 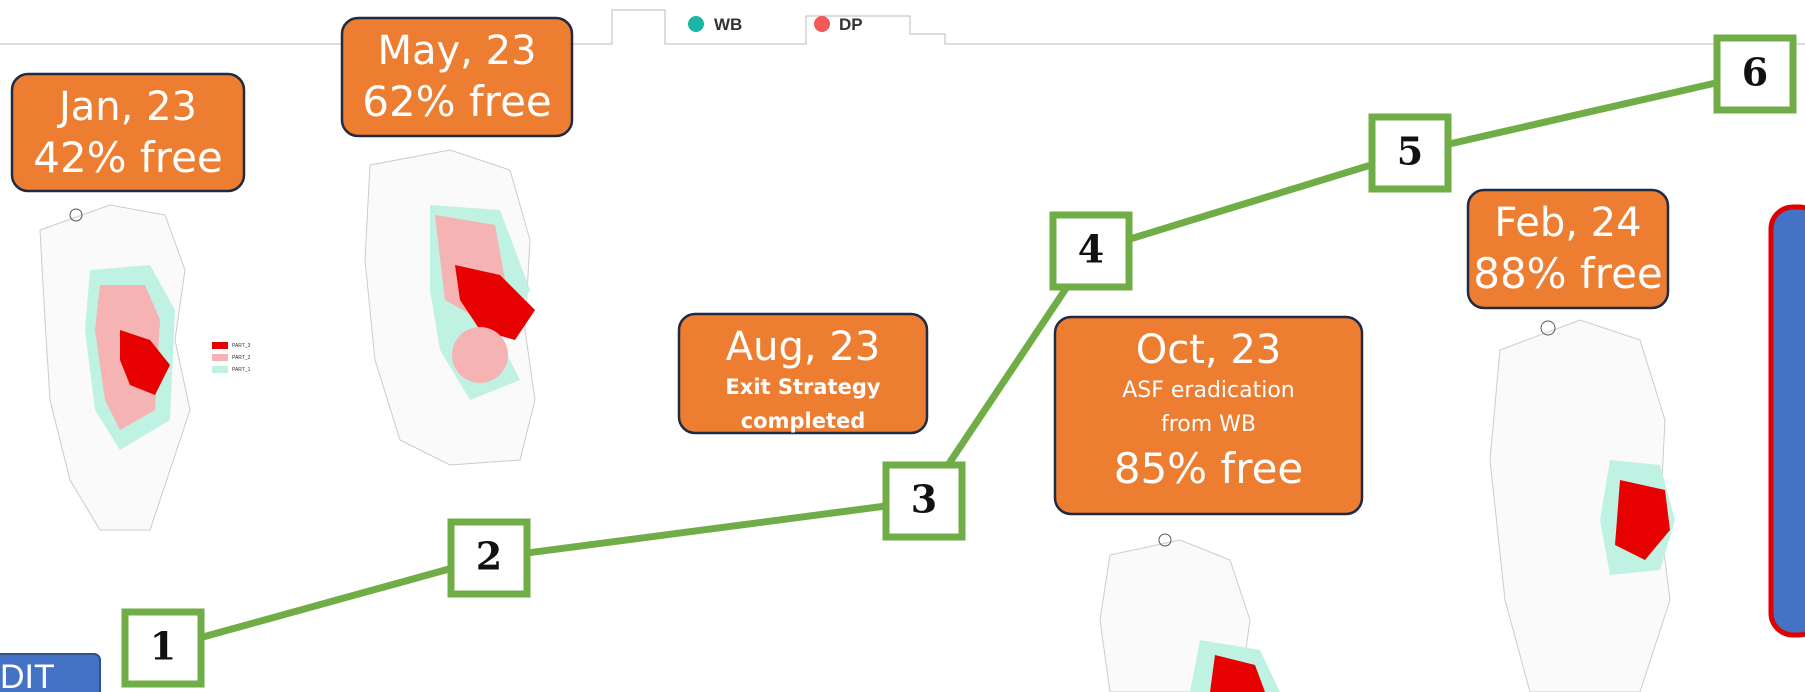 I want to click on box-line: 85% free, so click(x=1209, y=468).